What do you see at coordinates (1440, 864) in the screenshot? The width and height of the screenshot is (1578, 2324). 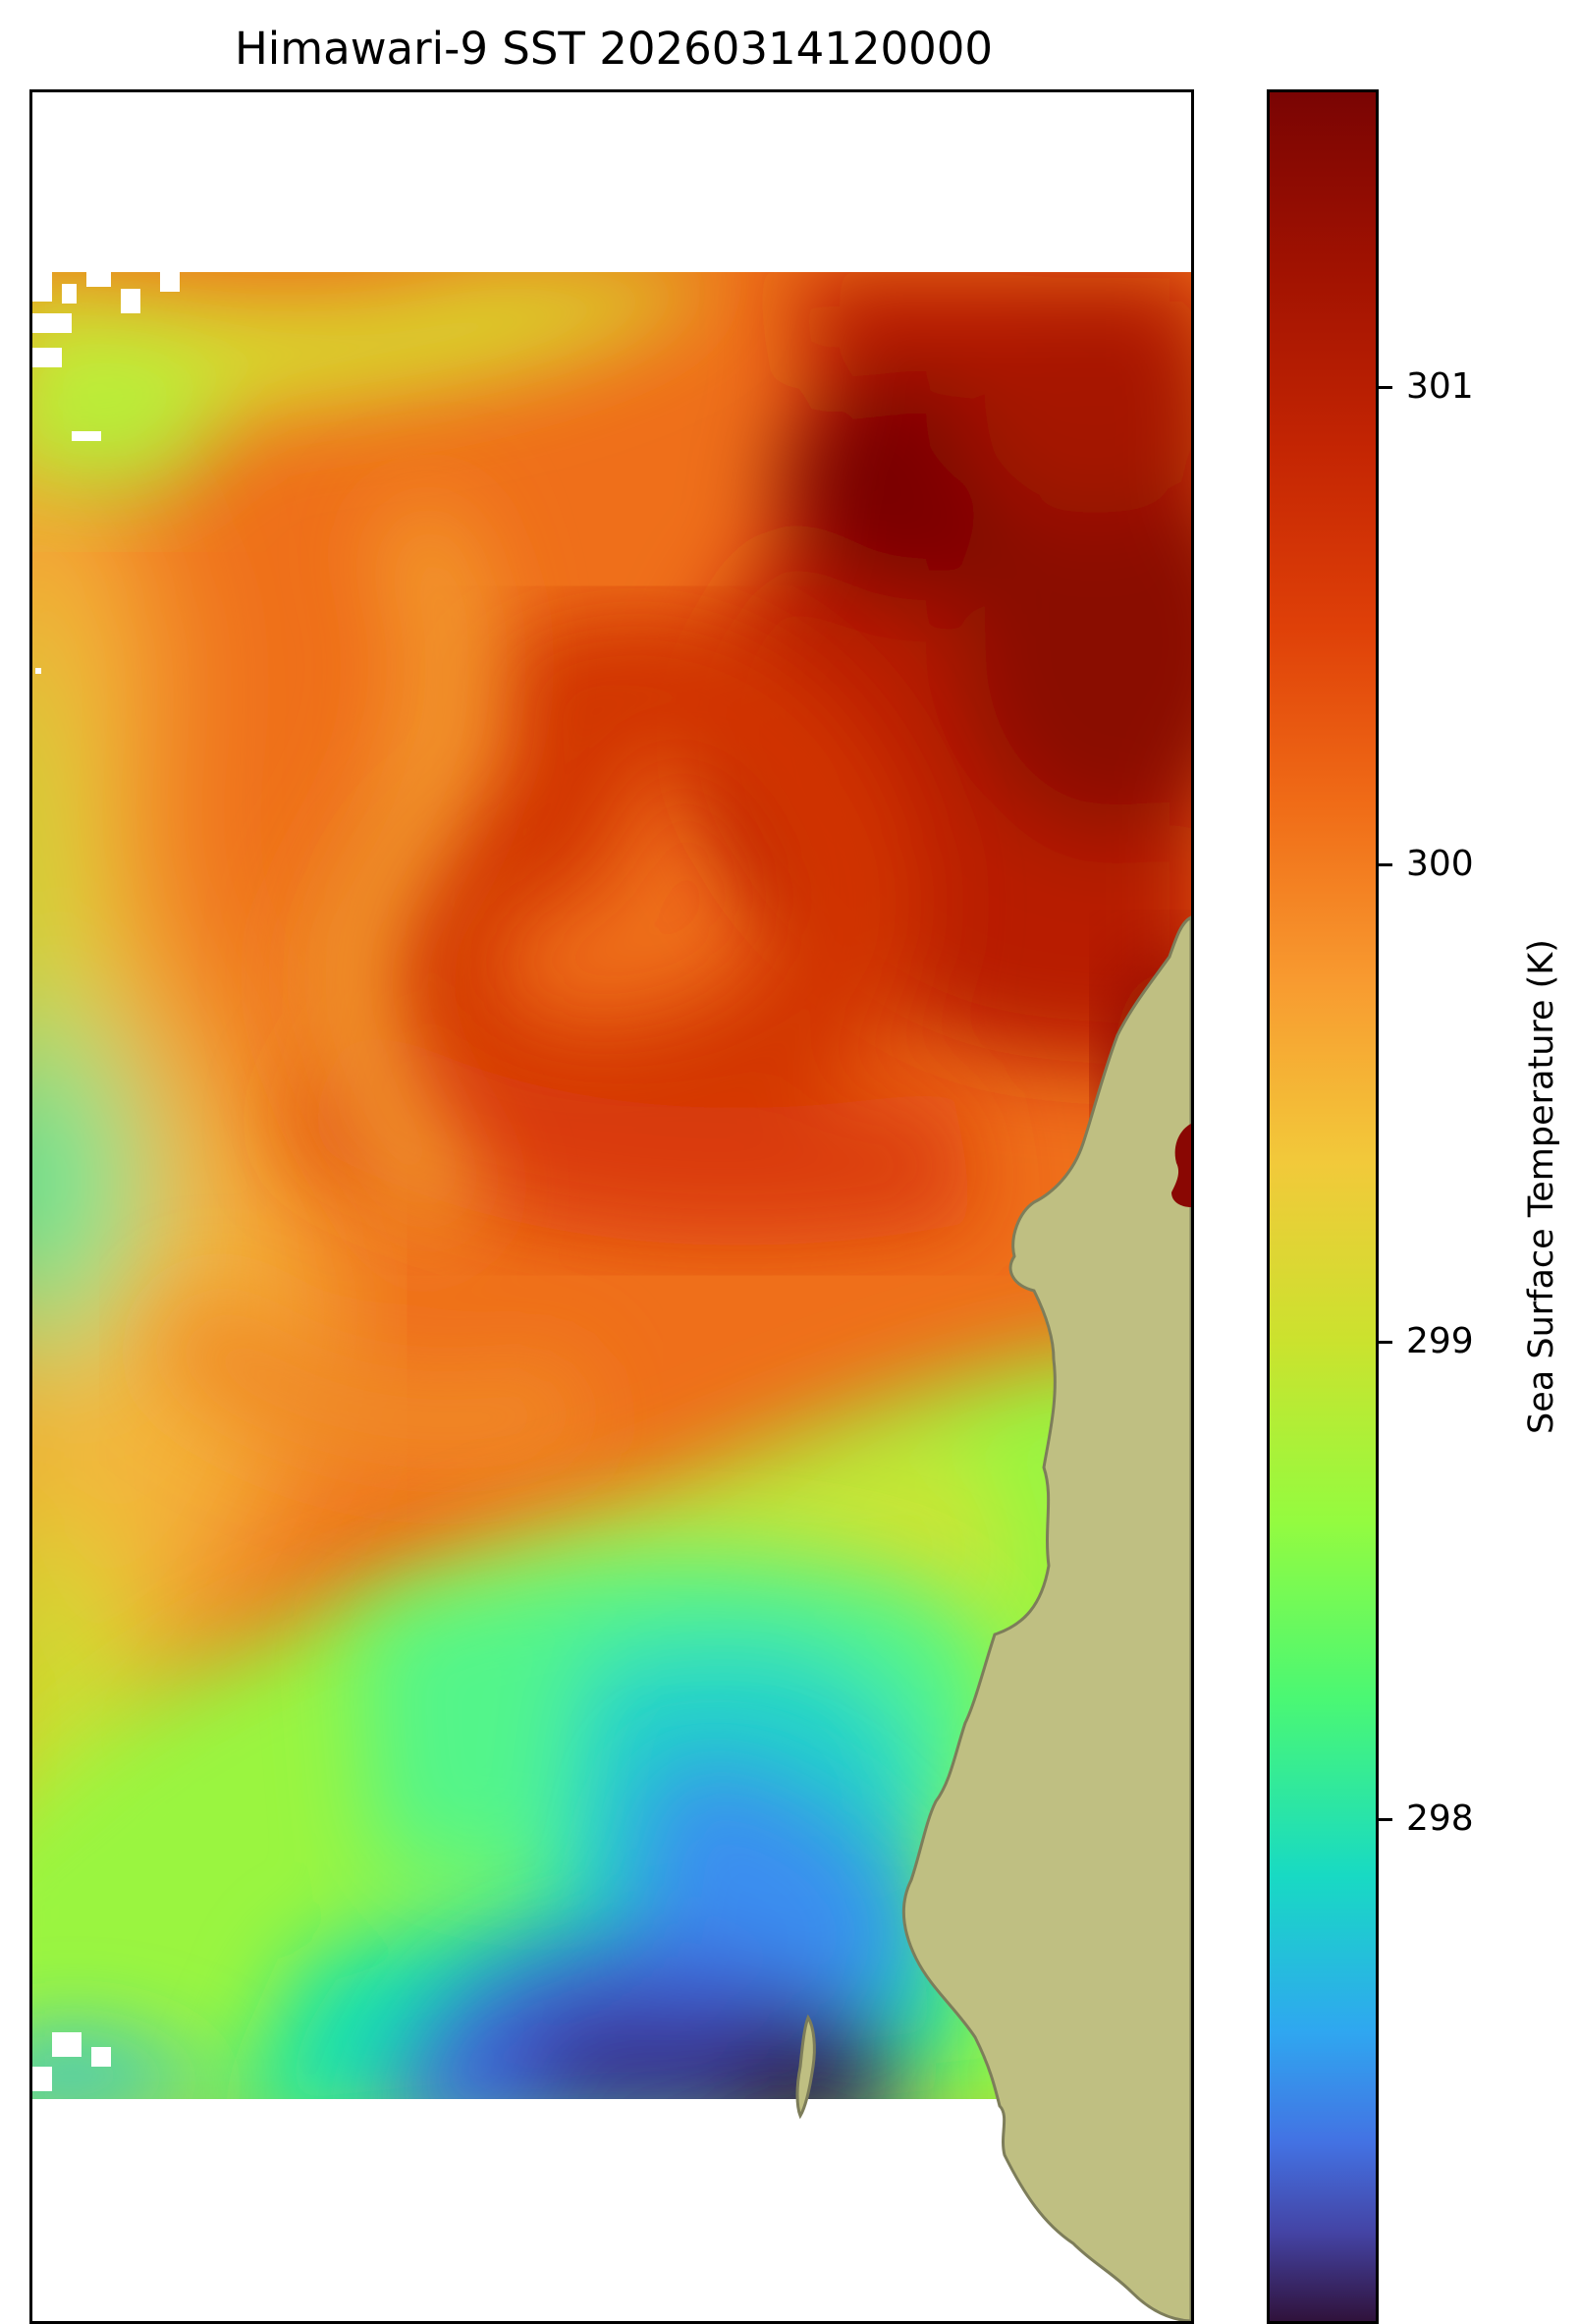 I see `colorbar-tick-label: 300` at bounding box center [1440, 864].